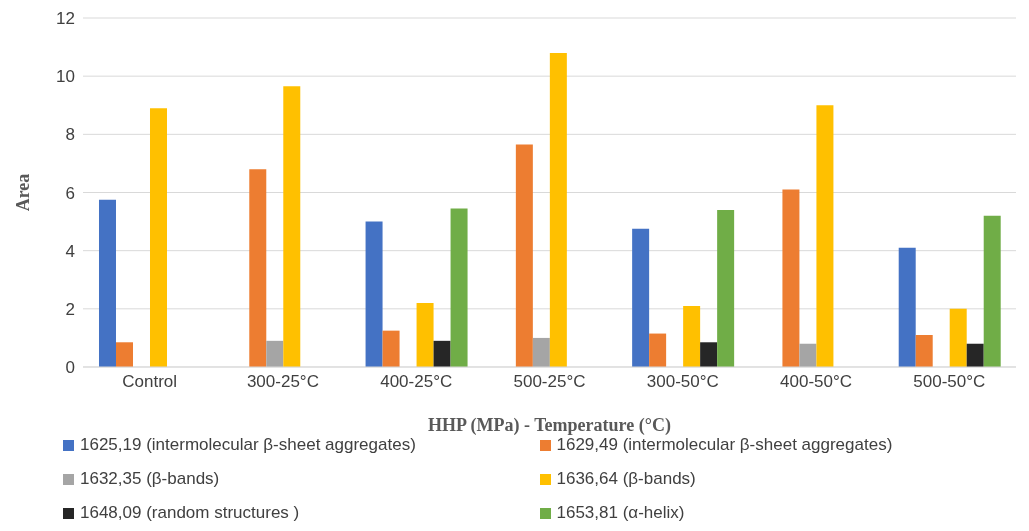 The image size is (1029, 531). I want to click on y-tick-label: 6, so click(70, 193).